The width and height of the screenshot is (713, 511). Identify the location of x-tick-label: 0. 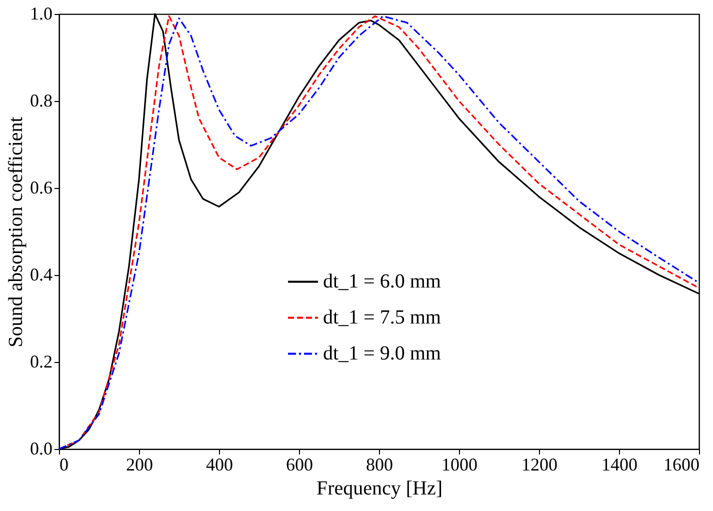
(64, 464).